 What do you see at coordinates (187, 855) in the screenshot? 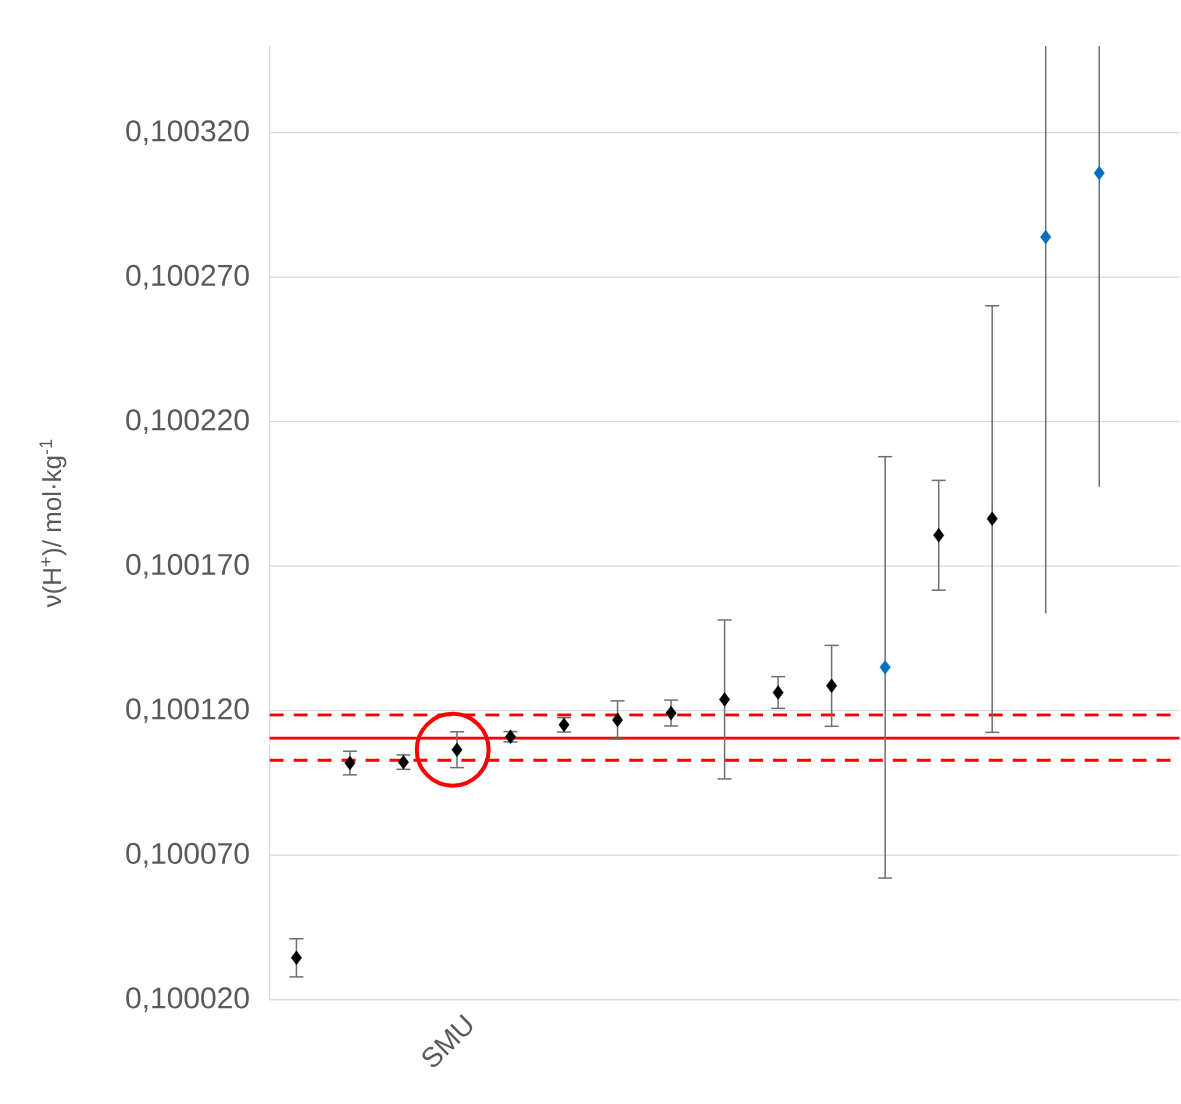
I see `y-tick-label: 0,100070` at bounding box center [187, 855].